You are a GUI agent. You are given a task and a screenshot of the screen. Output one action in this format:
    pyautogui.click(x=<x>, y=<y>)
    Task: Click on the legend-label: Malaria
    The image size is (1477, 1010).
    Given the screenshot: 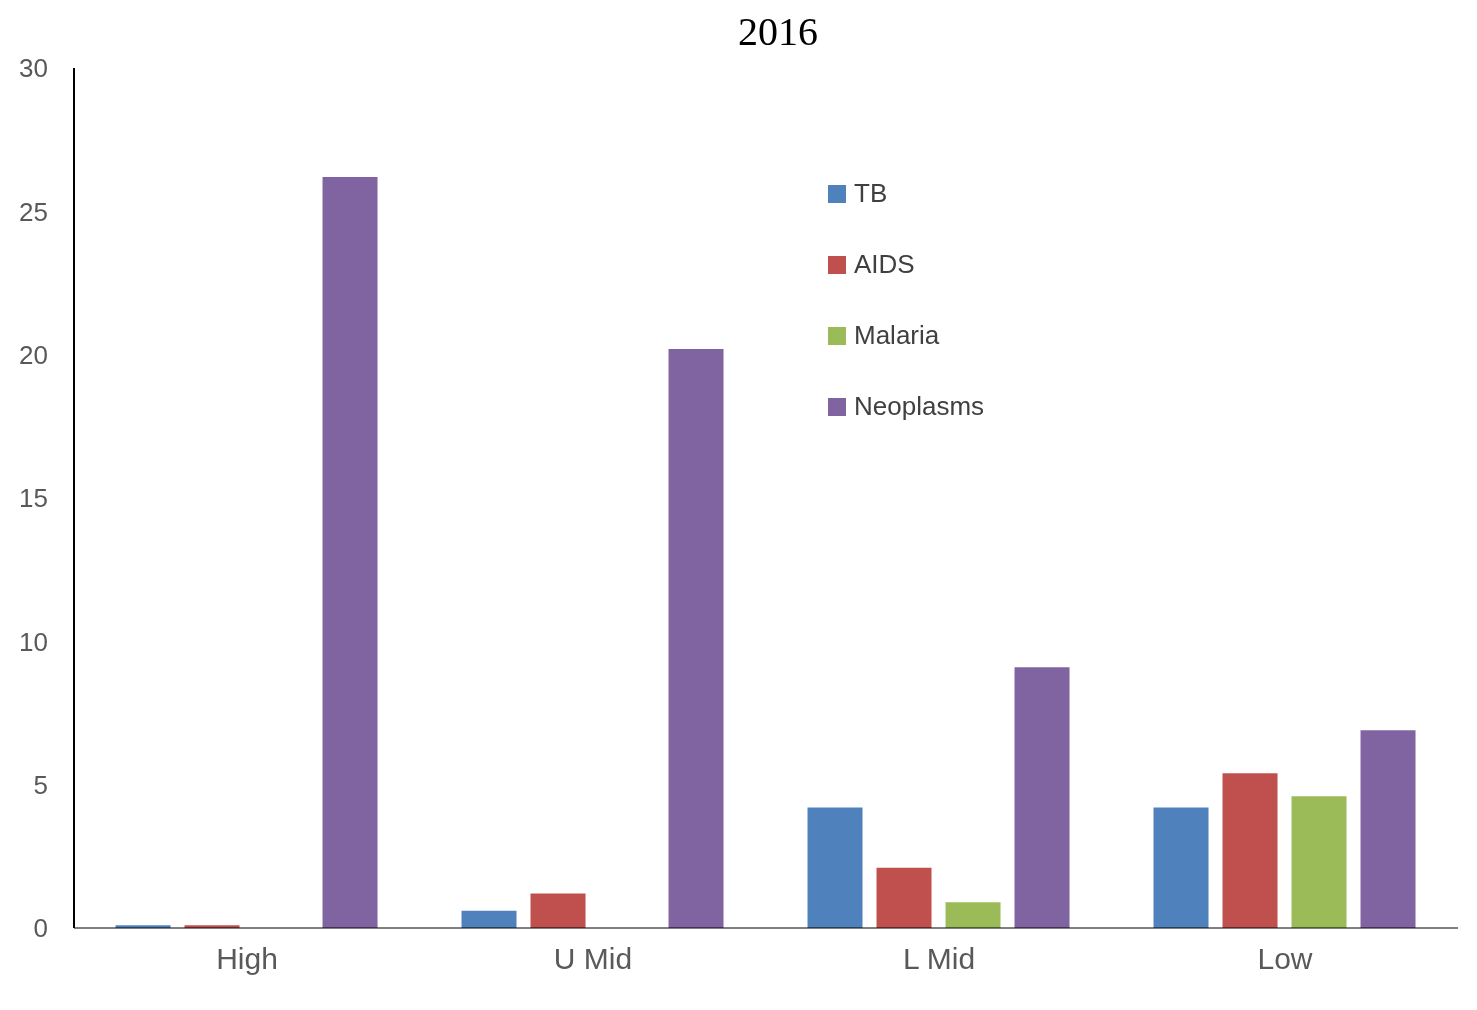 What is the action you would take?
    pyautogui.click(x=897, y=335)
    